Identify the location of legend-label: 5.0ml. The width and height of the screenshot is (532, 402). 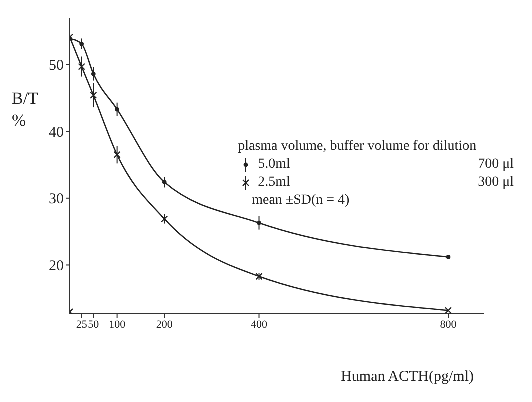
(275, 165).